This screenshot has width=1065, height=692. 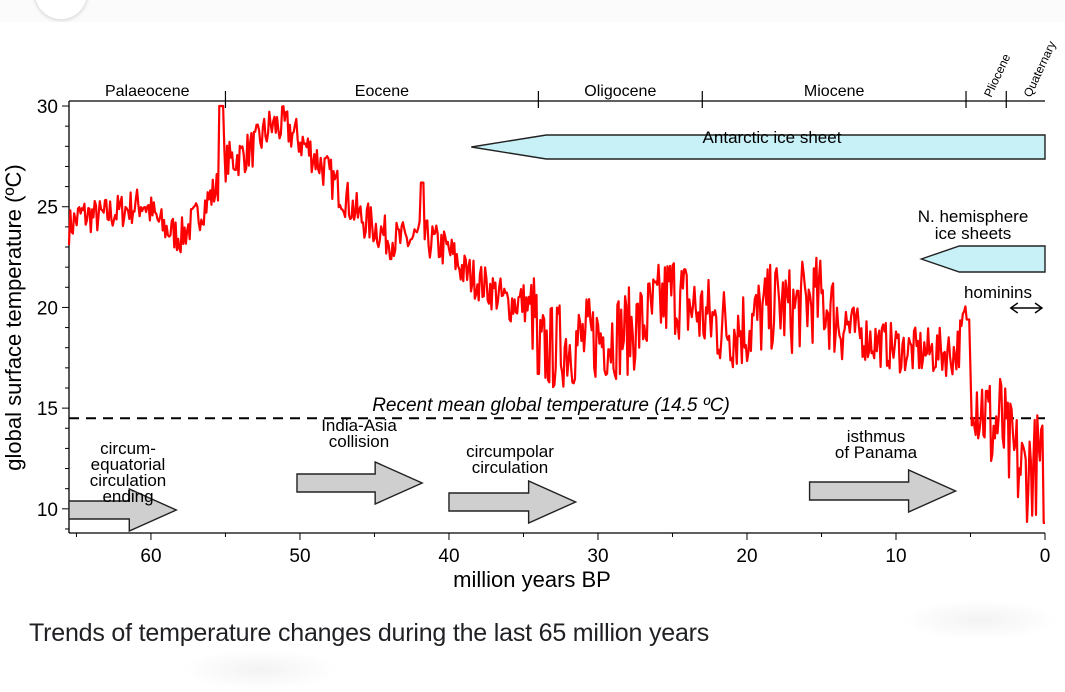 I want to click on y-tick-label: 20, so click(x=47, y=308).